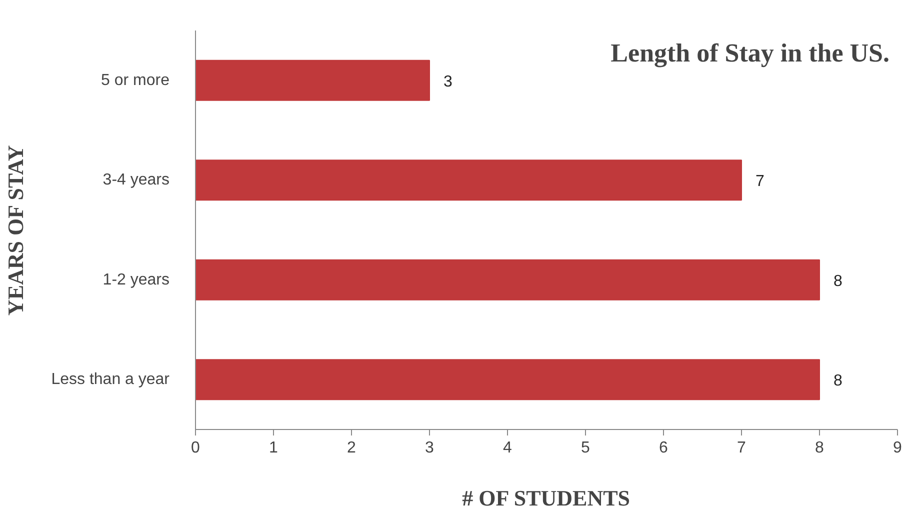 This screenshot has height=513, width=917. Describe the element at coordinates (760, 181) in the screenshot. I see `data-label: 7` at that location.